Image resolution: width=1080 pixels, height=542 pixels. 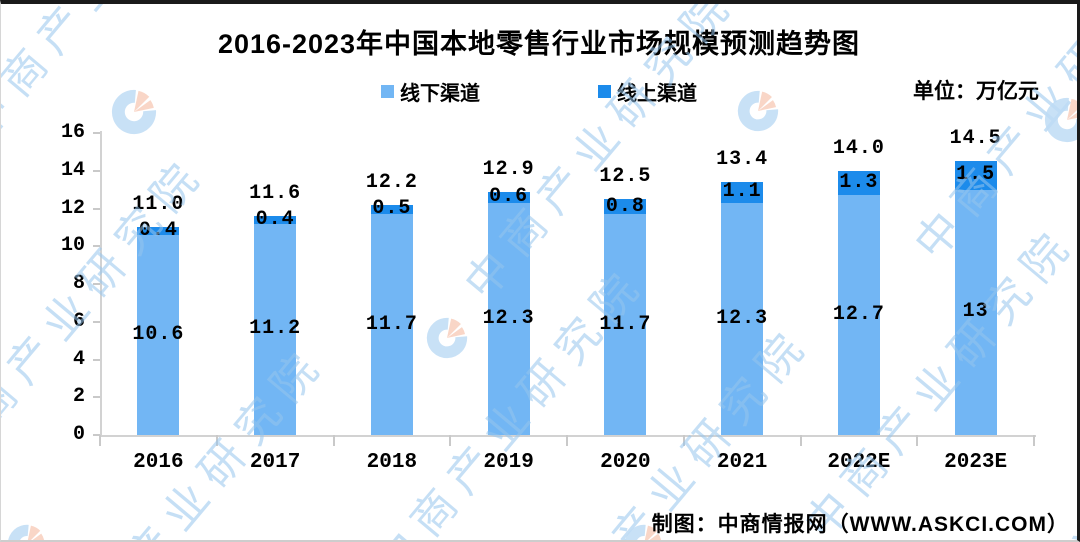 What do you see at coordinates (387, 91) in the screenshot?
I see `legend-swatch-offline-icon` at bounding box center [387, 91].